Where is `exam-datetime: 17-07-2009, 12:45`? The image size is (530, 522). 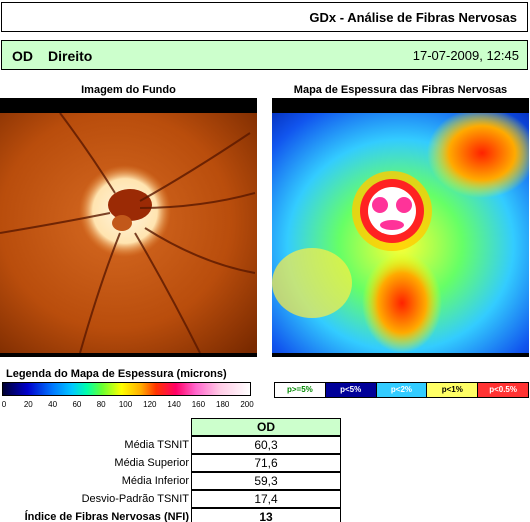
exam-datetime: 17-07-2009, 12:45 is located at coordinates (465, 55).